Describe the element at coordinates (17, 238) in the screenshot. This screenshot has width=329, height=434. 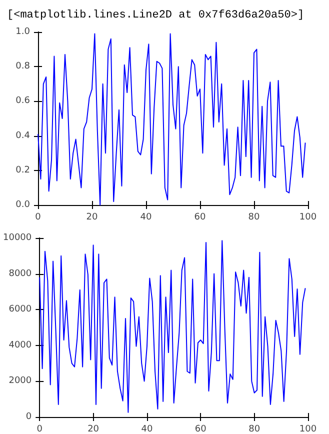
I see `y-tick-label: 10000` at that location.